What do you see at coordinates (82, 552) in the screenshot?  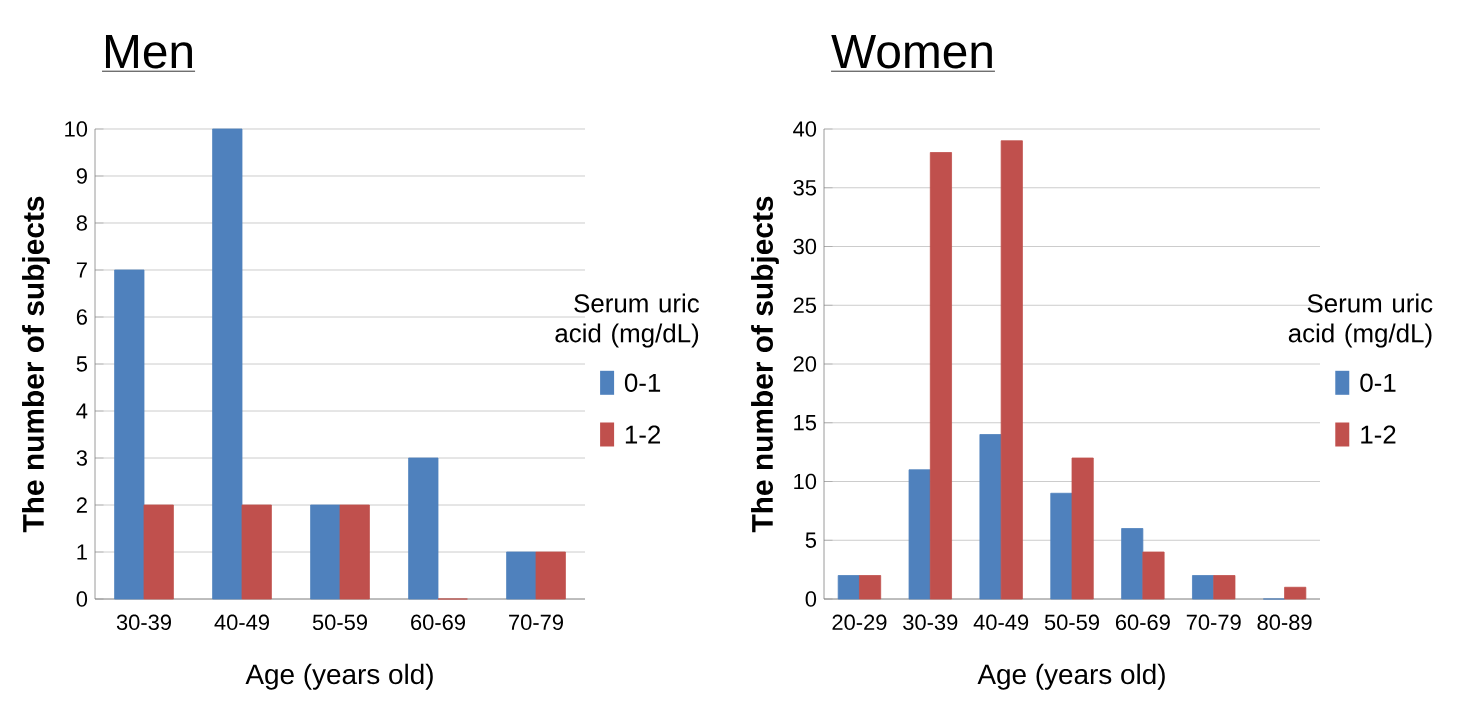 I see `y-tick-label: 1` at bounding box center [82, 552].